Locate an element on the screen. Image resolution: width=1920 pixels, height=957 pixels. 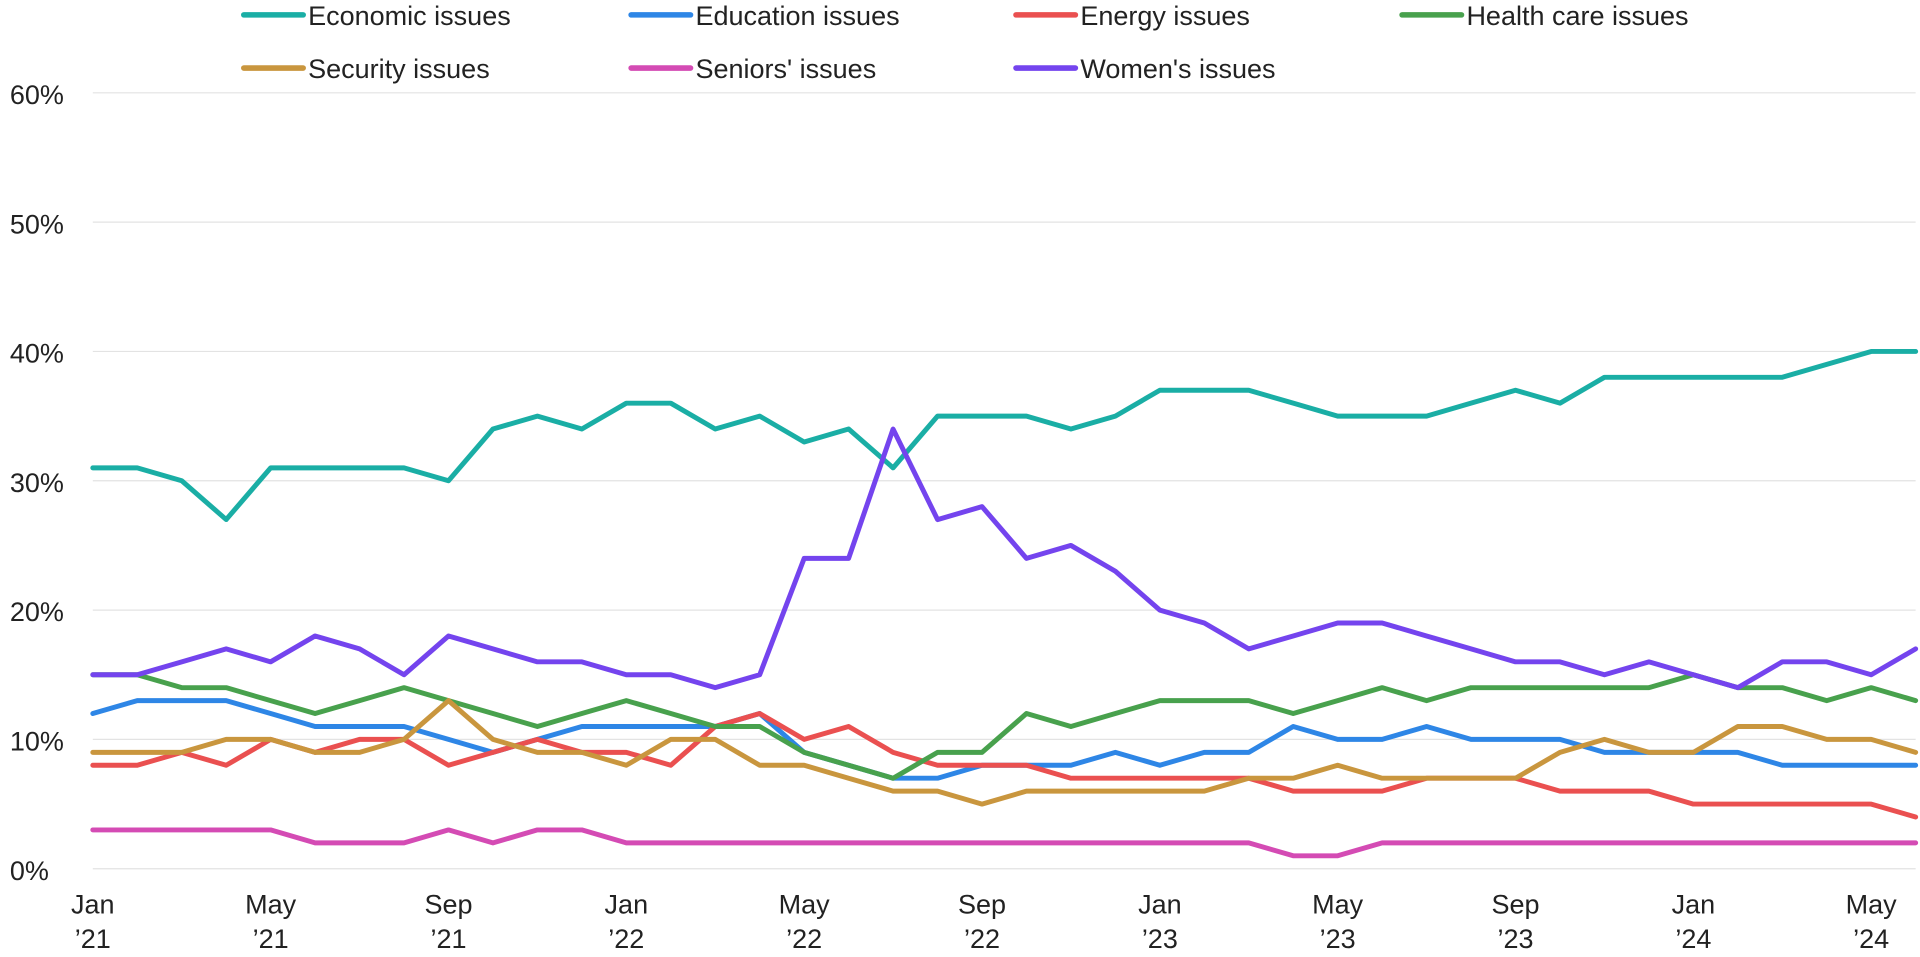
series-security-issues is located at coordinates (1004, 752).